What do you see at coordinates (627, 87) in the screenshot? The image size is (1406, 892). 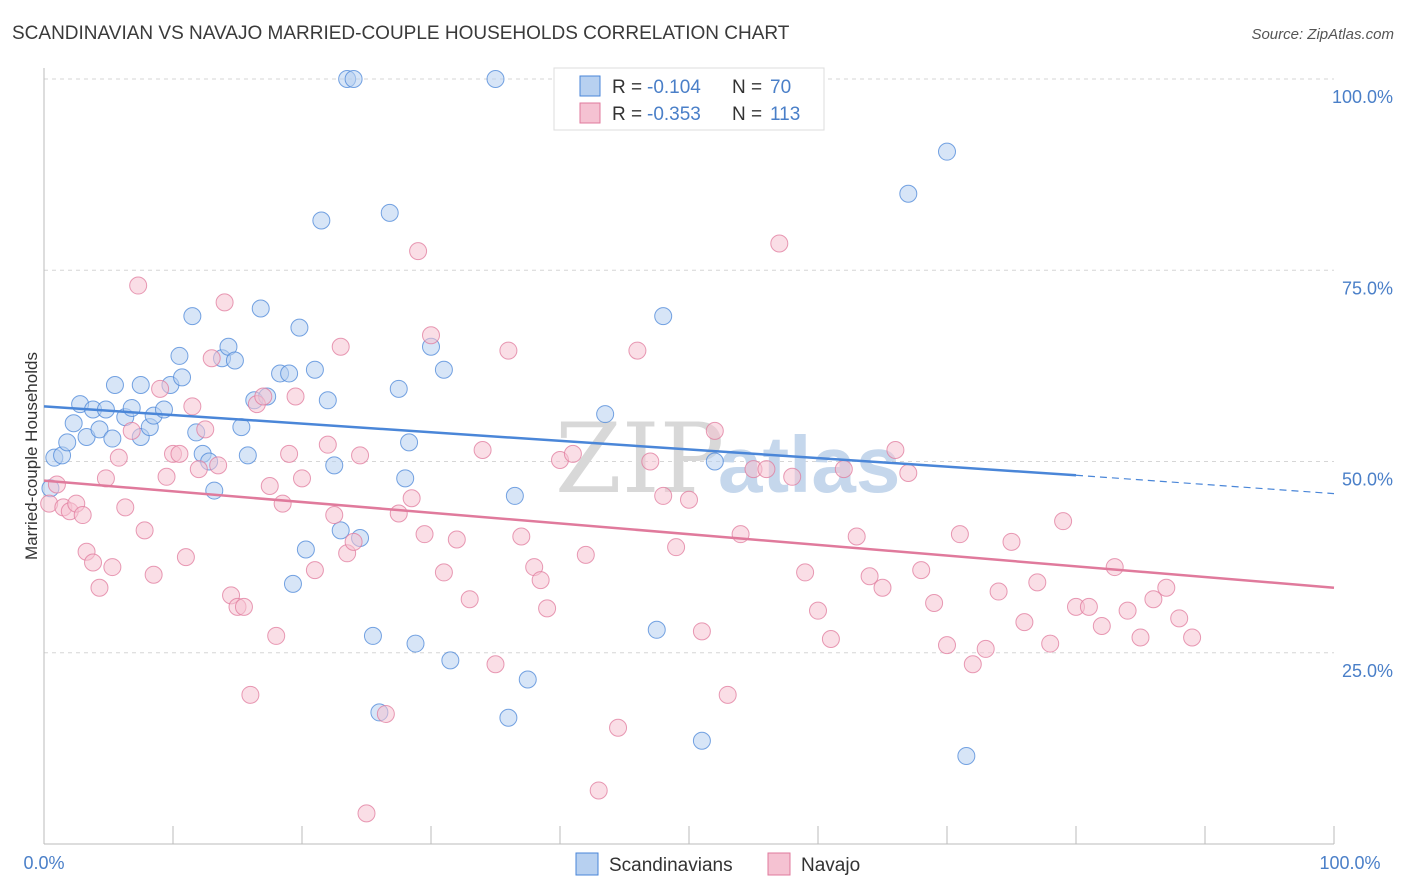 I see `stats-r-label-scandinavians: R =` at bounding box center [627, 87].